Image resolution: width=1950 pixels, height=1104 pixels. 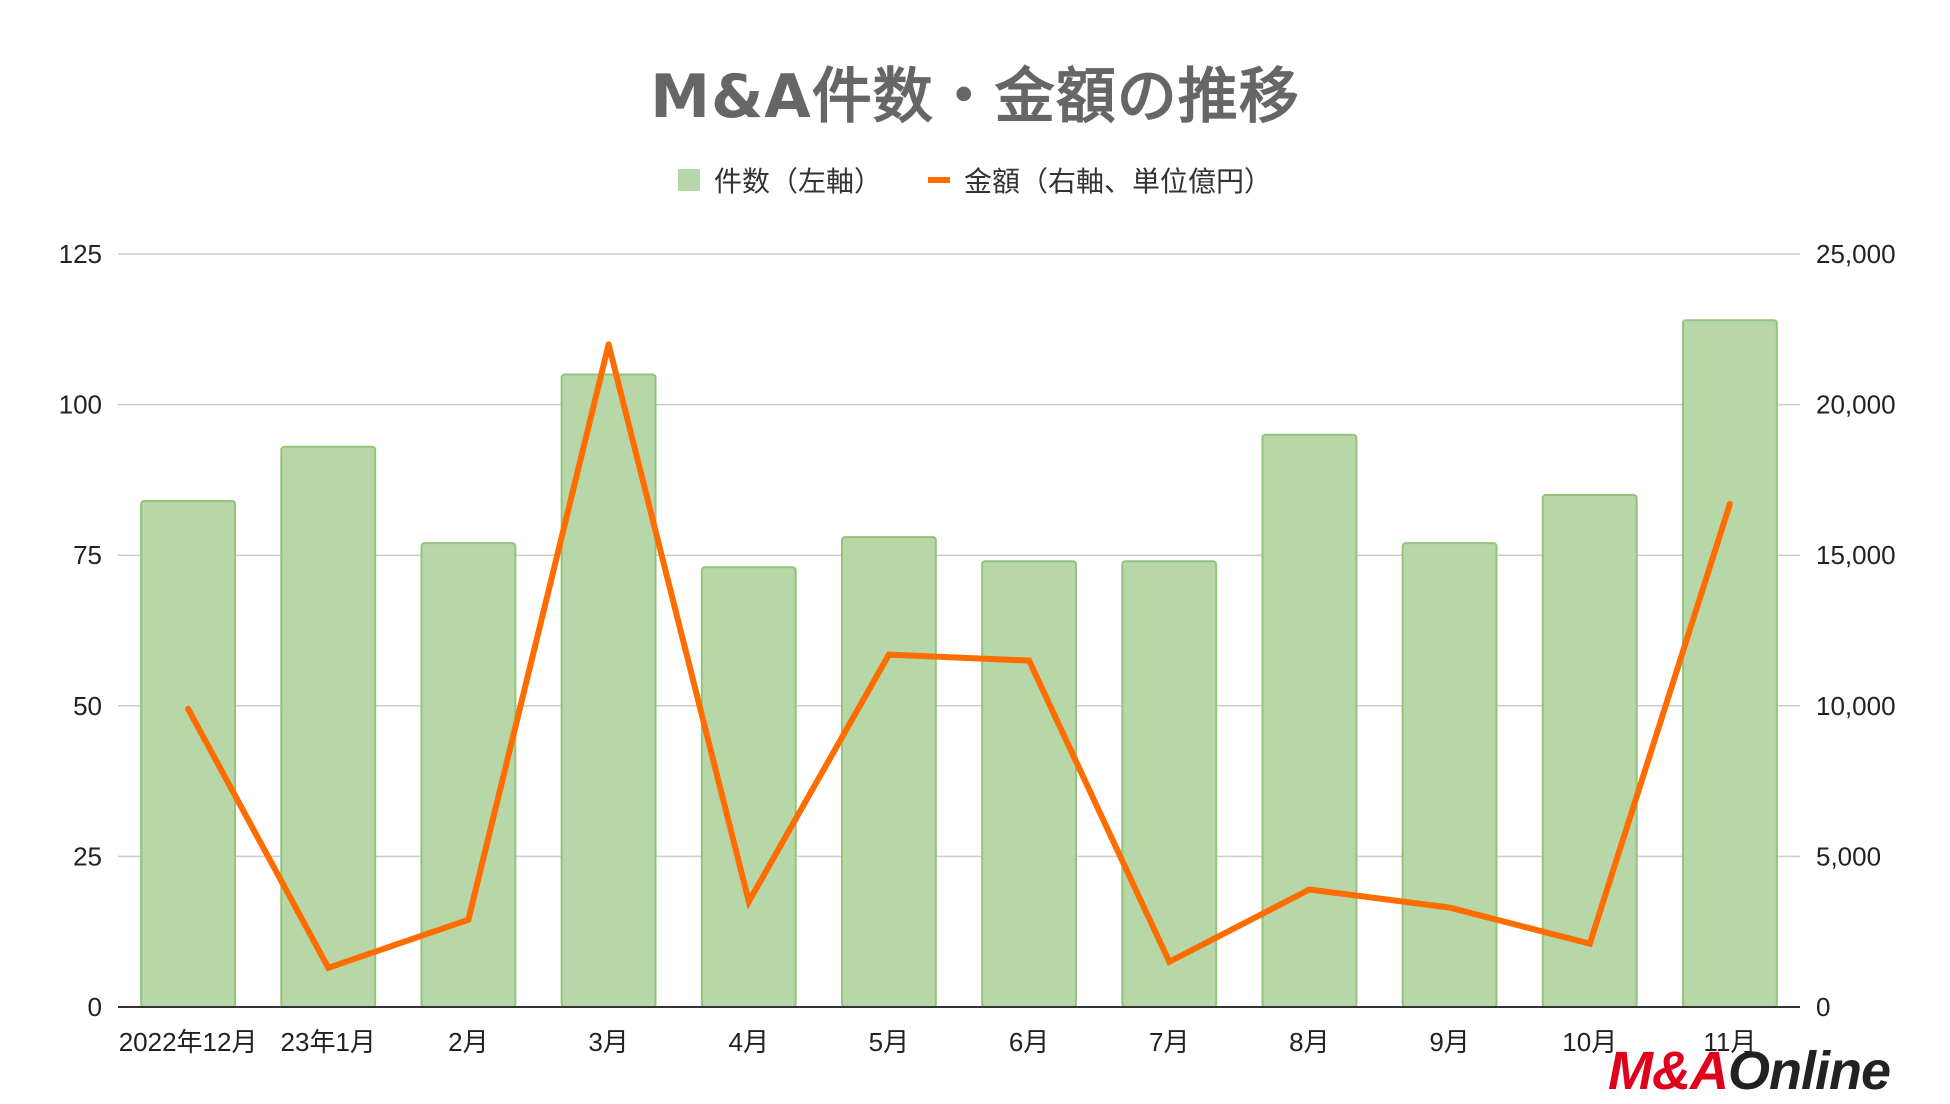 What do you see at coordinates (975, 97) in the screenshot?
I see `chart-title: M&A件数・金額の推移` at bounding box center [975, 97].